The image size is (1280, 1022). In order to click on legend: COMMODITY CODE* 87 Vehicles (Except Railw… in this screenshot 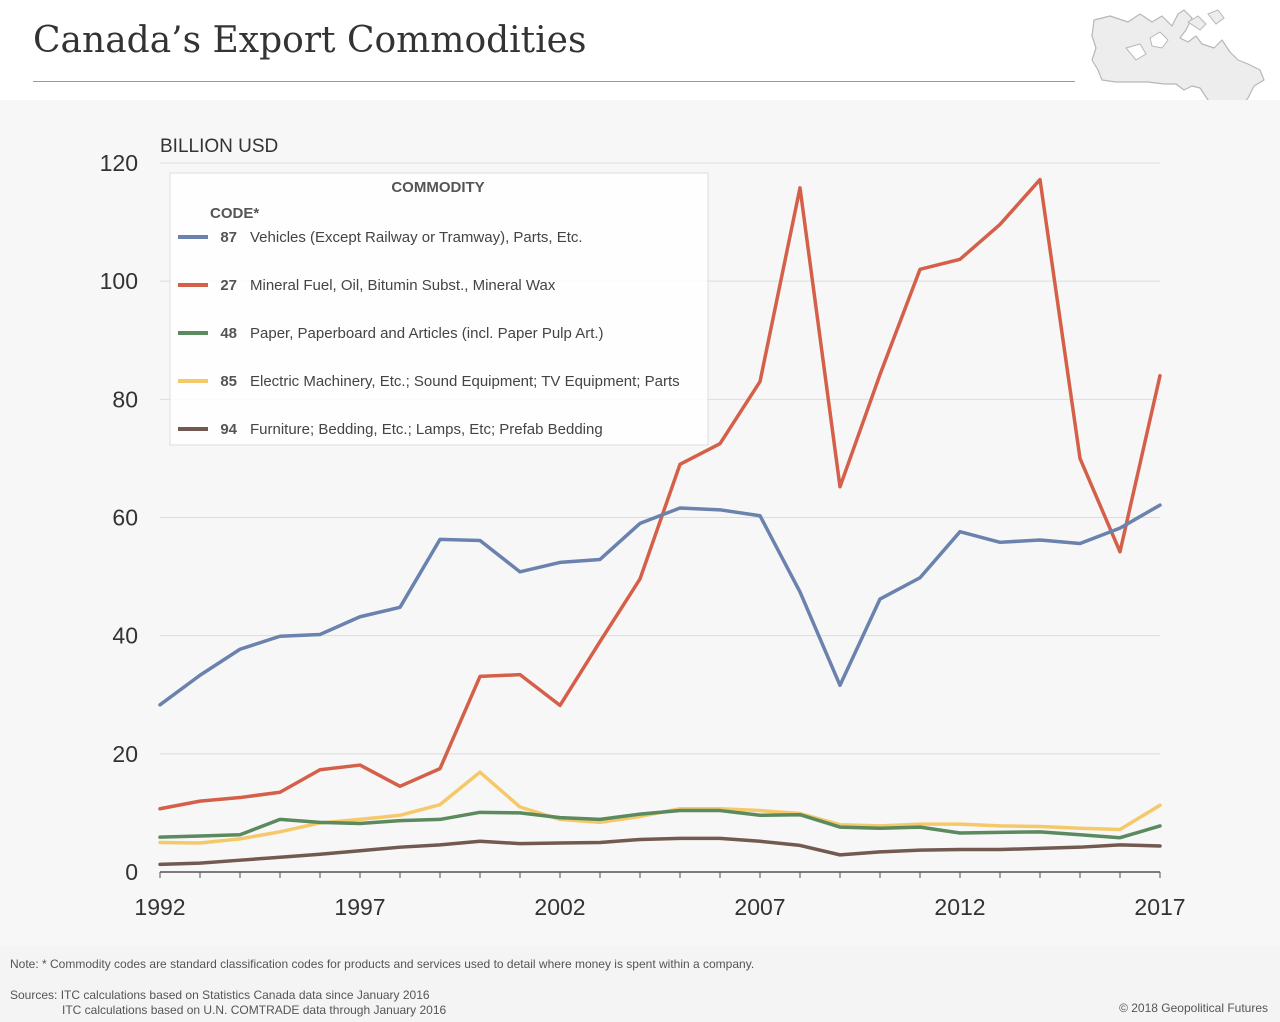, I will do `click(439, 309)`.